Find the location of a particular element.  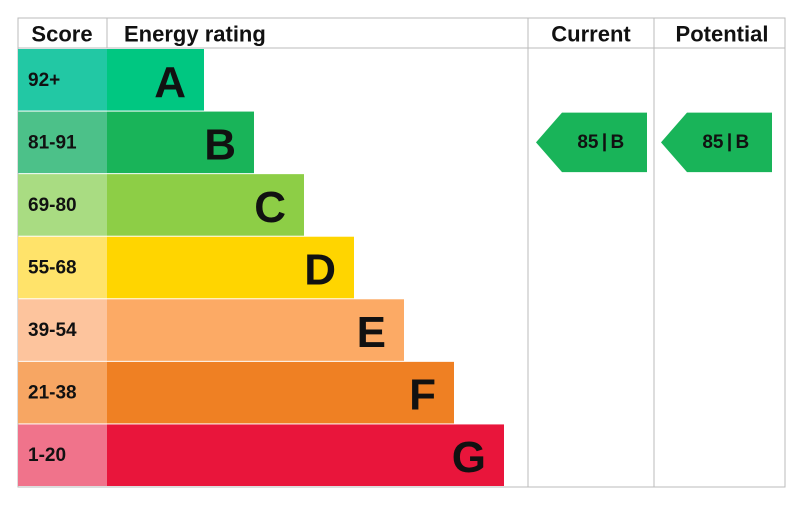

score-range: 69-80 is located at coordinates (52, 205).